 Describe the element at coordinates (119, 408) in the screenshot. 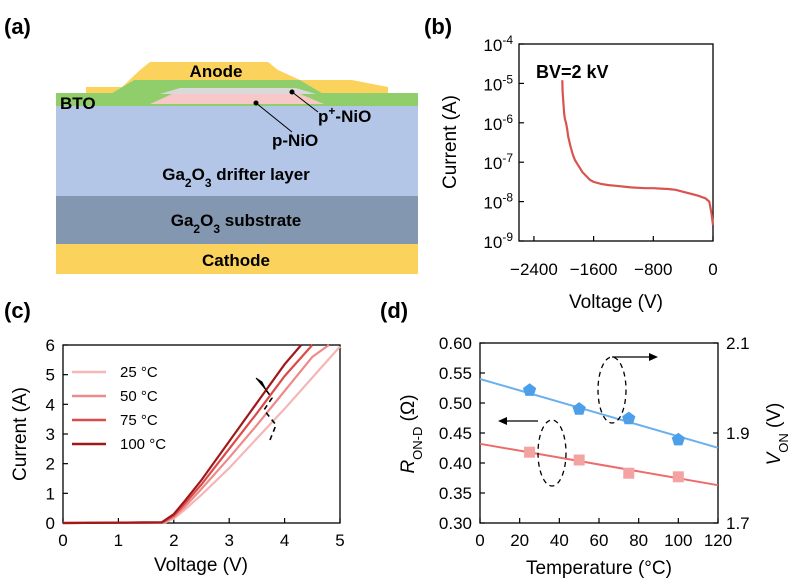

I see `panel-c-legend: 25 °C 50 °C 75 °C 100 °C` at that location.